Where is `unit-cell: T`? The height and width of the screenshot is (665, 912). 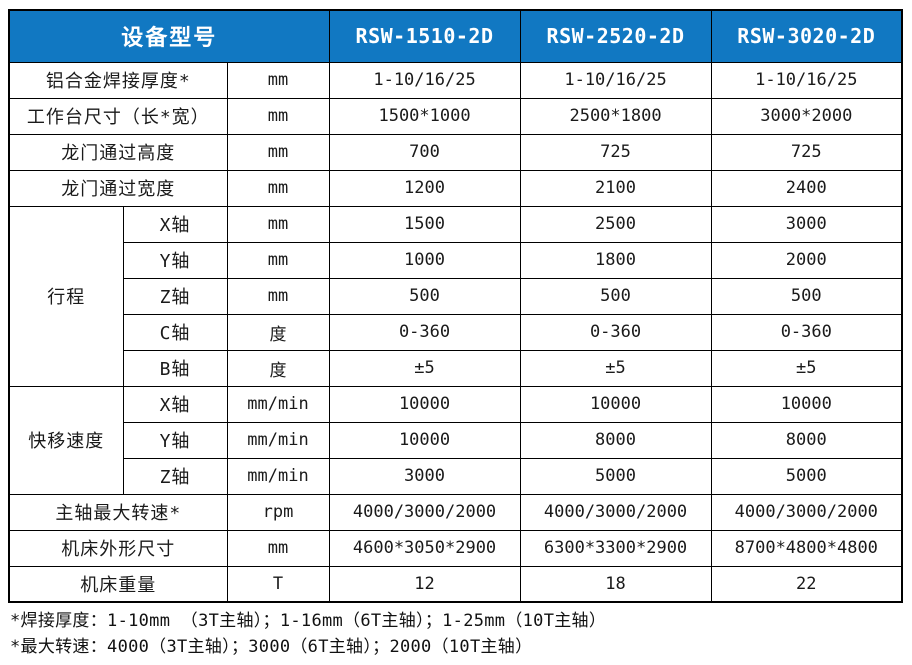 unit-cell: T is located at coordinates (278, 584).